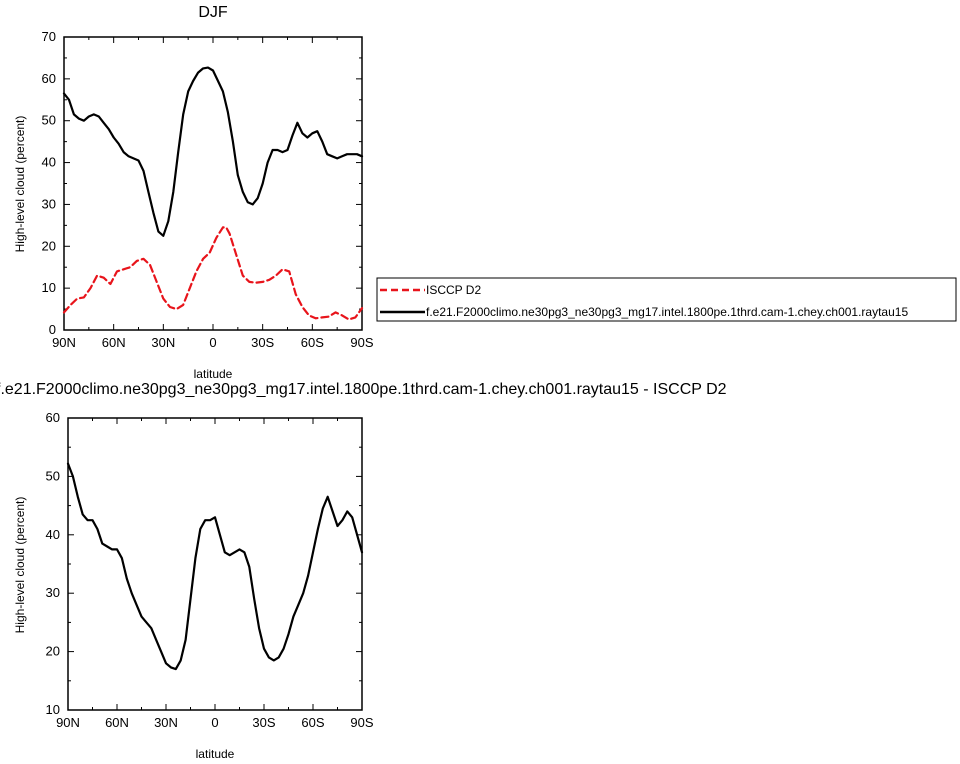 The width and height of the screenshot is (960, 764). Describe the element at coordinates (213, 273) in the screenshot. I see `series-line-isccp-d2` at that location.